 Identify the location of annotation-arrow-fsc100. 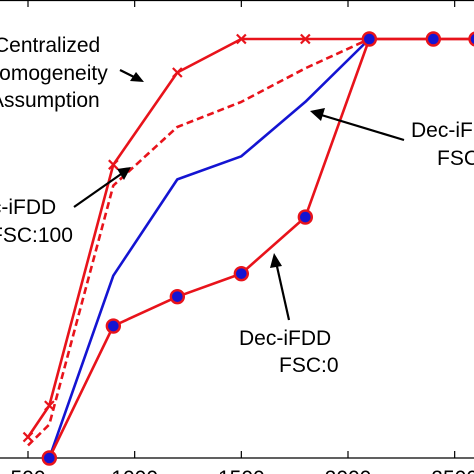
(102, 187).